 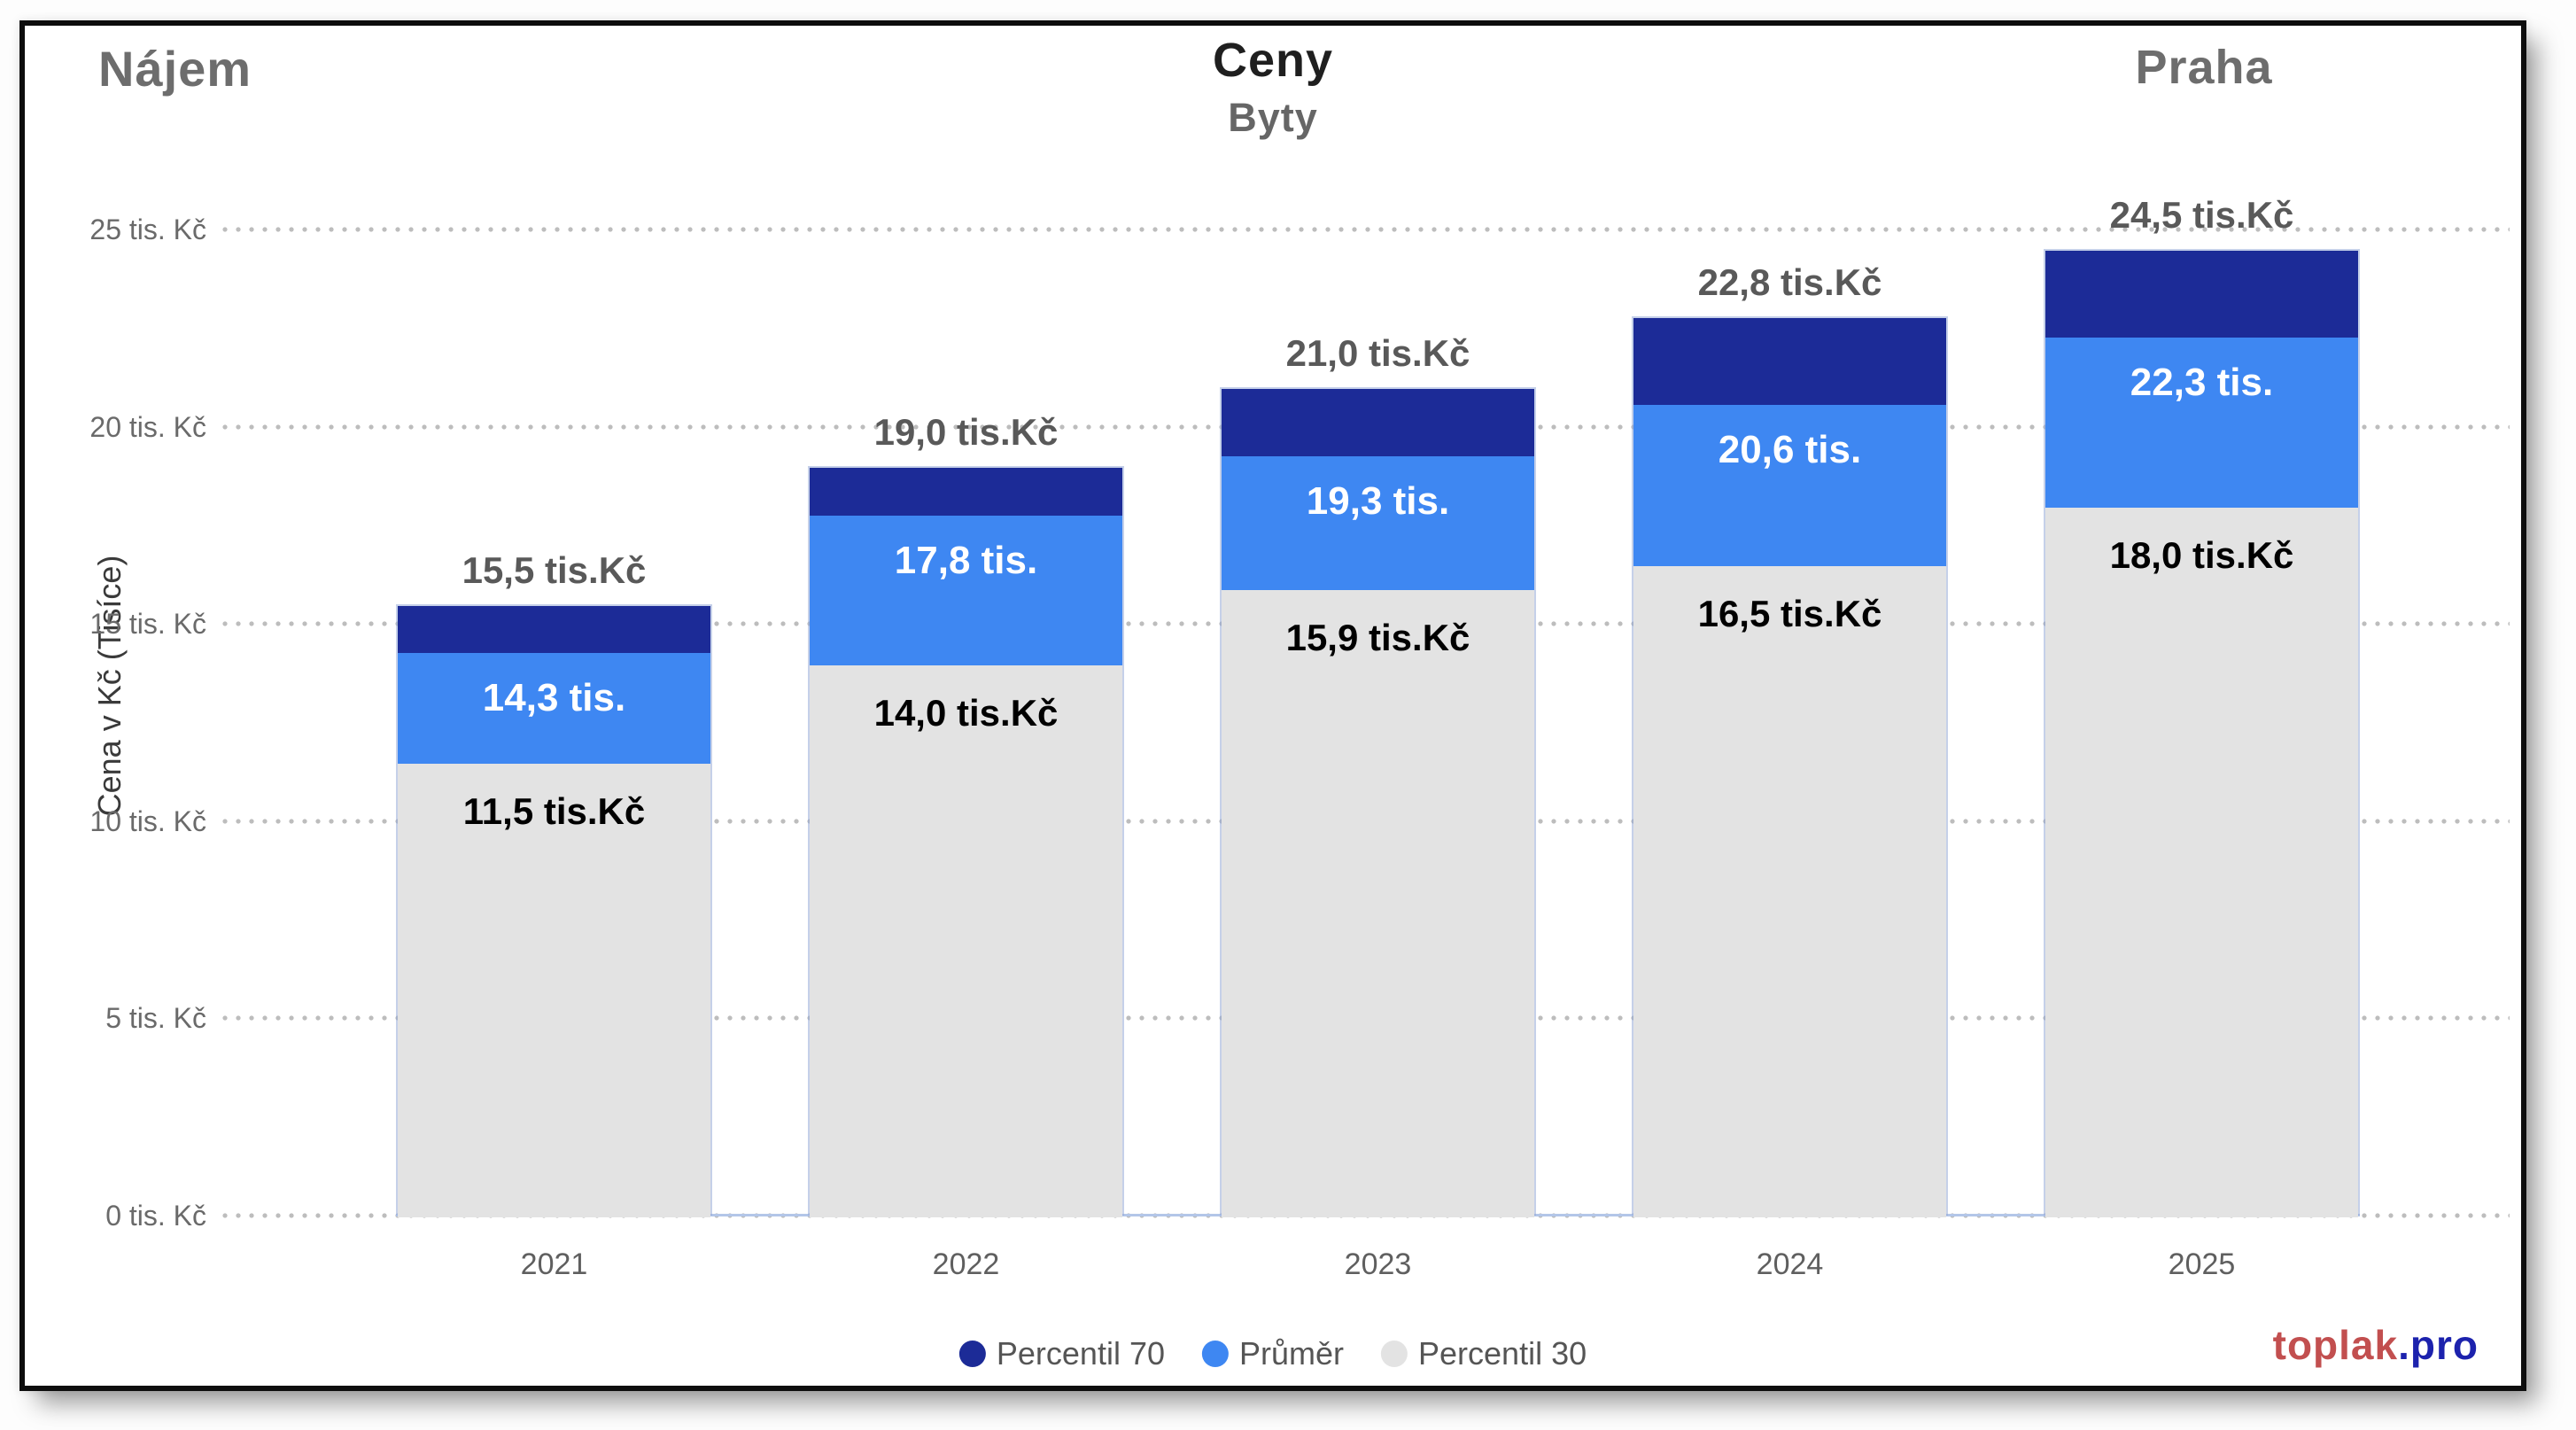 I want to click on y-tick-label: 15 tis. Kč, so click(x=147, y=624).